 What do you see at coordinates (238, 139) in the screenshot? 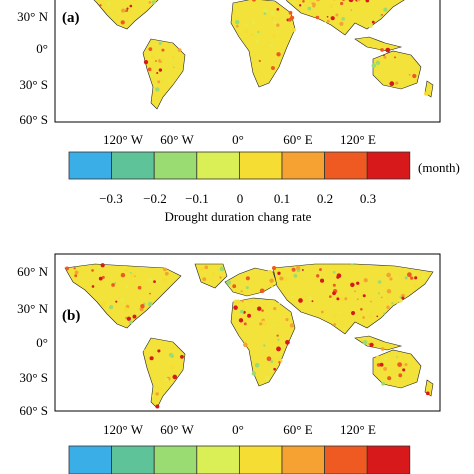
I see `lon-tick-label: 0°` at bounding box center [238, 139].